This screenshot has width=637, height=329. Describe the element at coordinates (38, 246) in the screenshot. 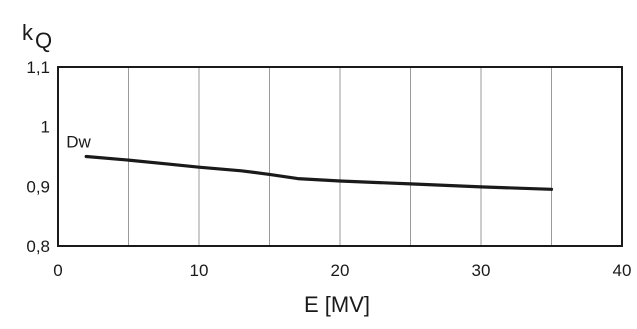

I see `y-tick-label-0: 0,8` at that location.